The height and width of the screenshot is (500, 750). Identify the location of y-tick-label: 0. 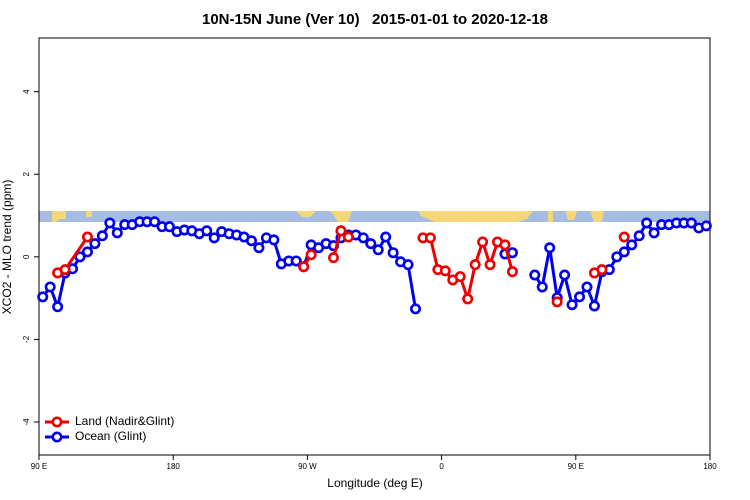
(26, 256).